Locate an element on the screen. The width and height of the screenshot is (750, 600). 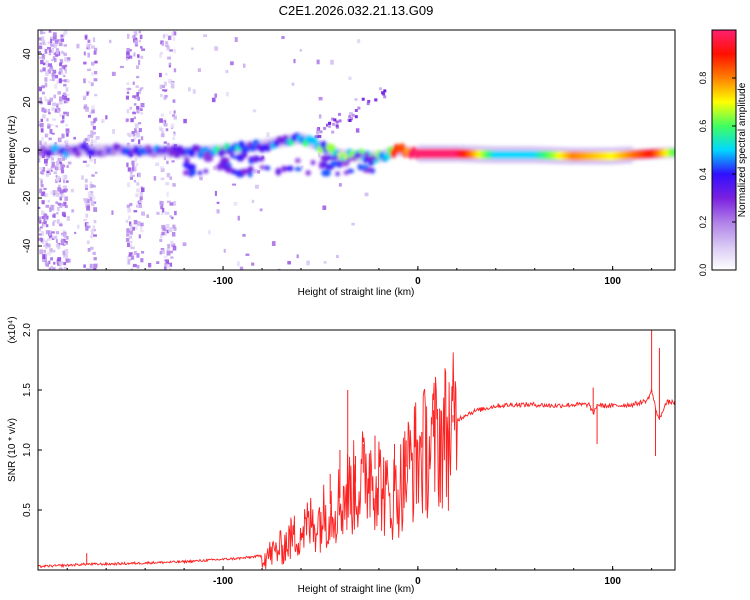
x-tick-label: -100 is located at coordinates (223, 581).